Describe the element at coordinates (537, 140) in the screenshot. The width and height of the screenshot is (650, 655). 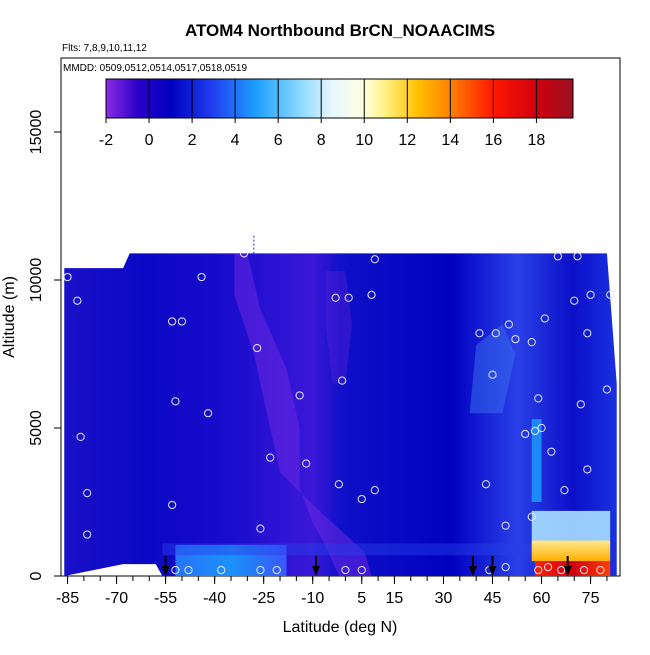
I see `colorbar-tick-label: 18` at that location.